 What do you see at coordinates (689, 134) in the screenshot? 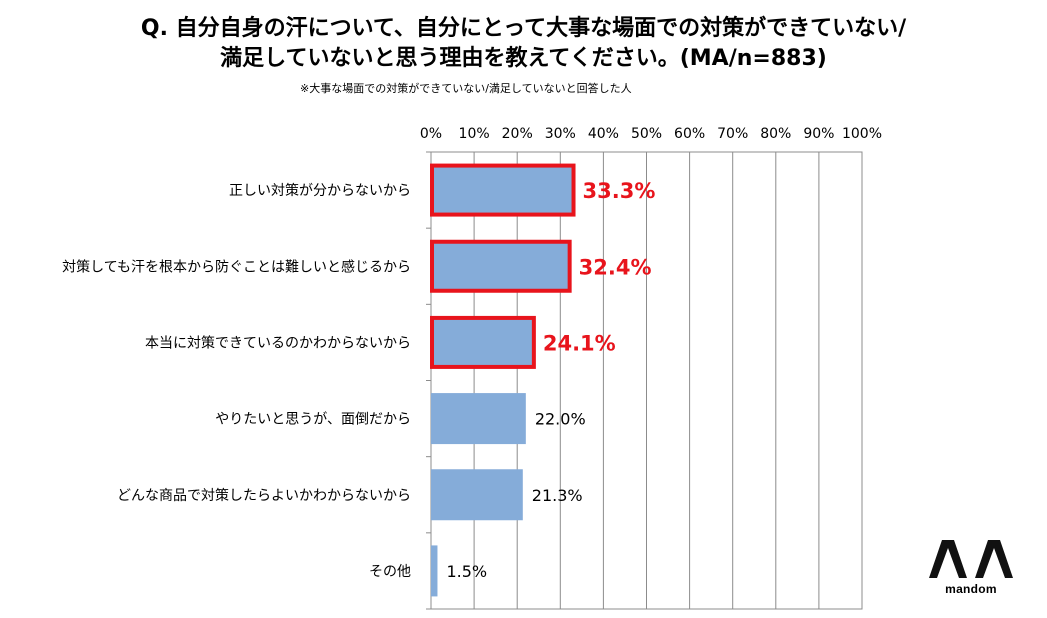
I see `x-tick-label: 60%` at bounding box center [689, 134].